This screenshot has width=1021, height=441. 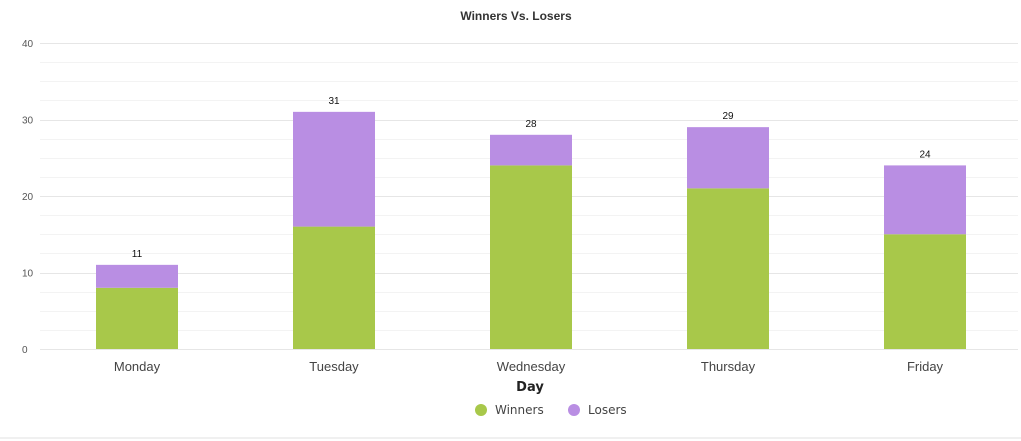 I want to click on bar-winners-thursday, so click(x=728, y=268).